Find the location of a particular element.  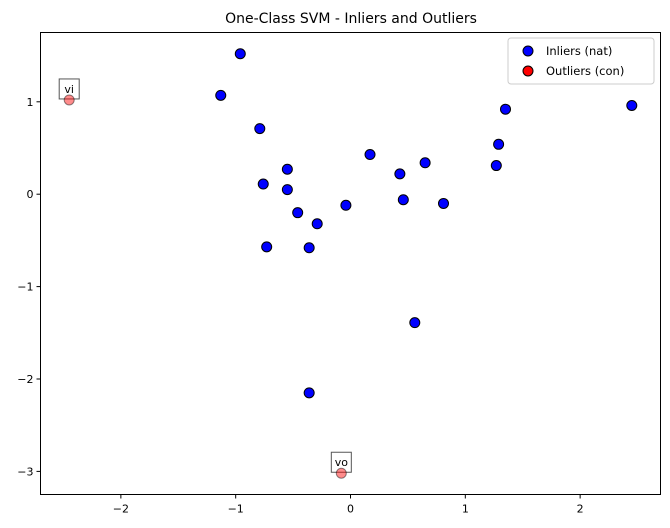

x-tick-label: 0 is located at coordinates (350, 509).